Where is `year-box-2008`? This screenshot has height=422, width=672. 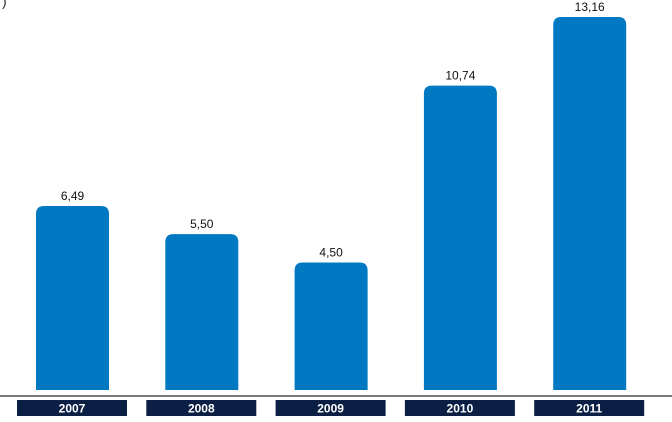
year-box-2008 is located at coordinates (201, 408).